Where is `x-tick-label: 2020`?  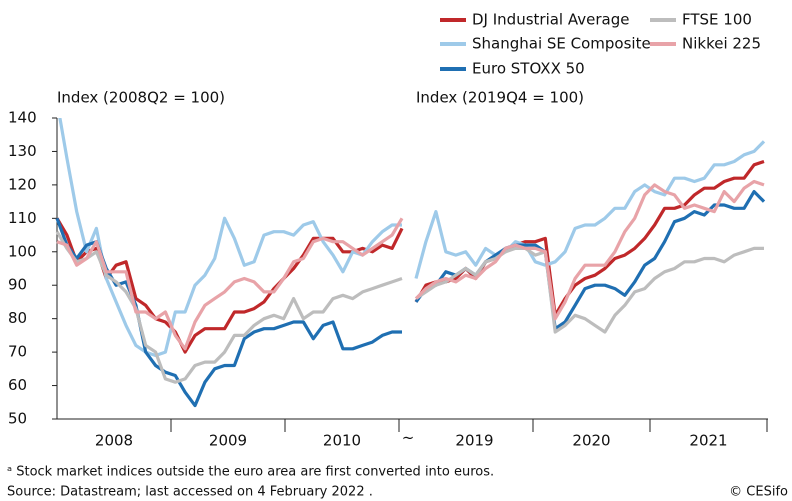 x-tick-label: 2020 is located at coordinates (591, 441).